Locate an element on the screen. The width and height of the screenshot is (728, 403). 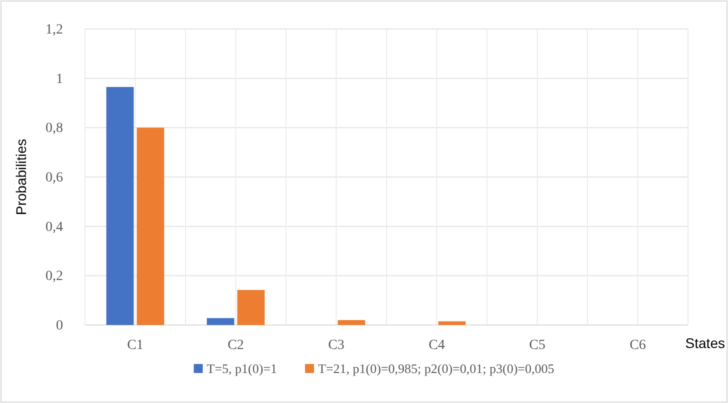
y-tick-label: 0,4 is located at coordinates (54, 227).